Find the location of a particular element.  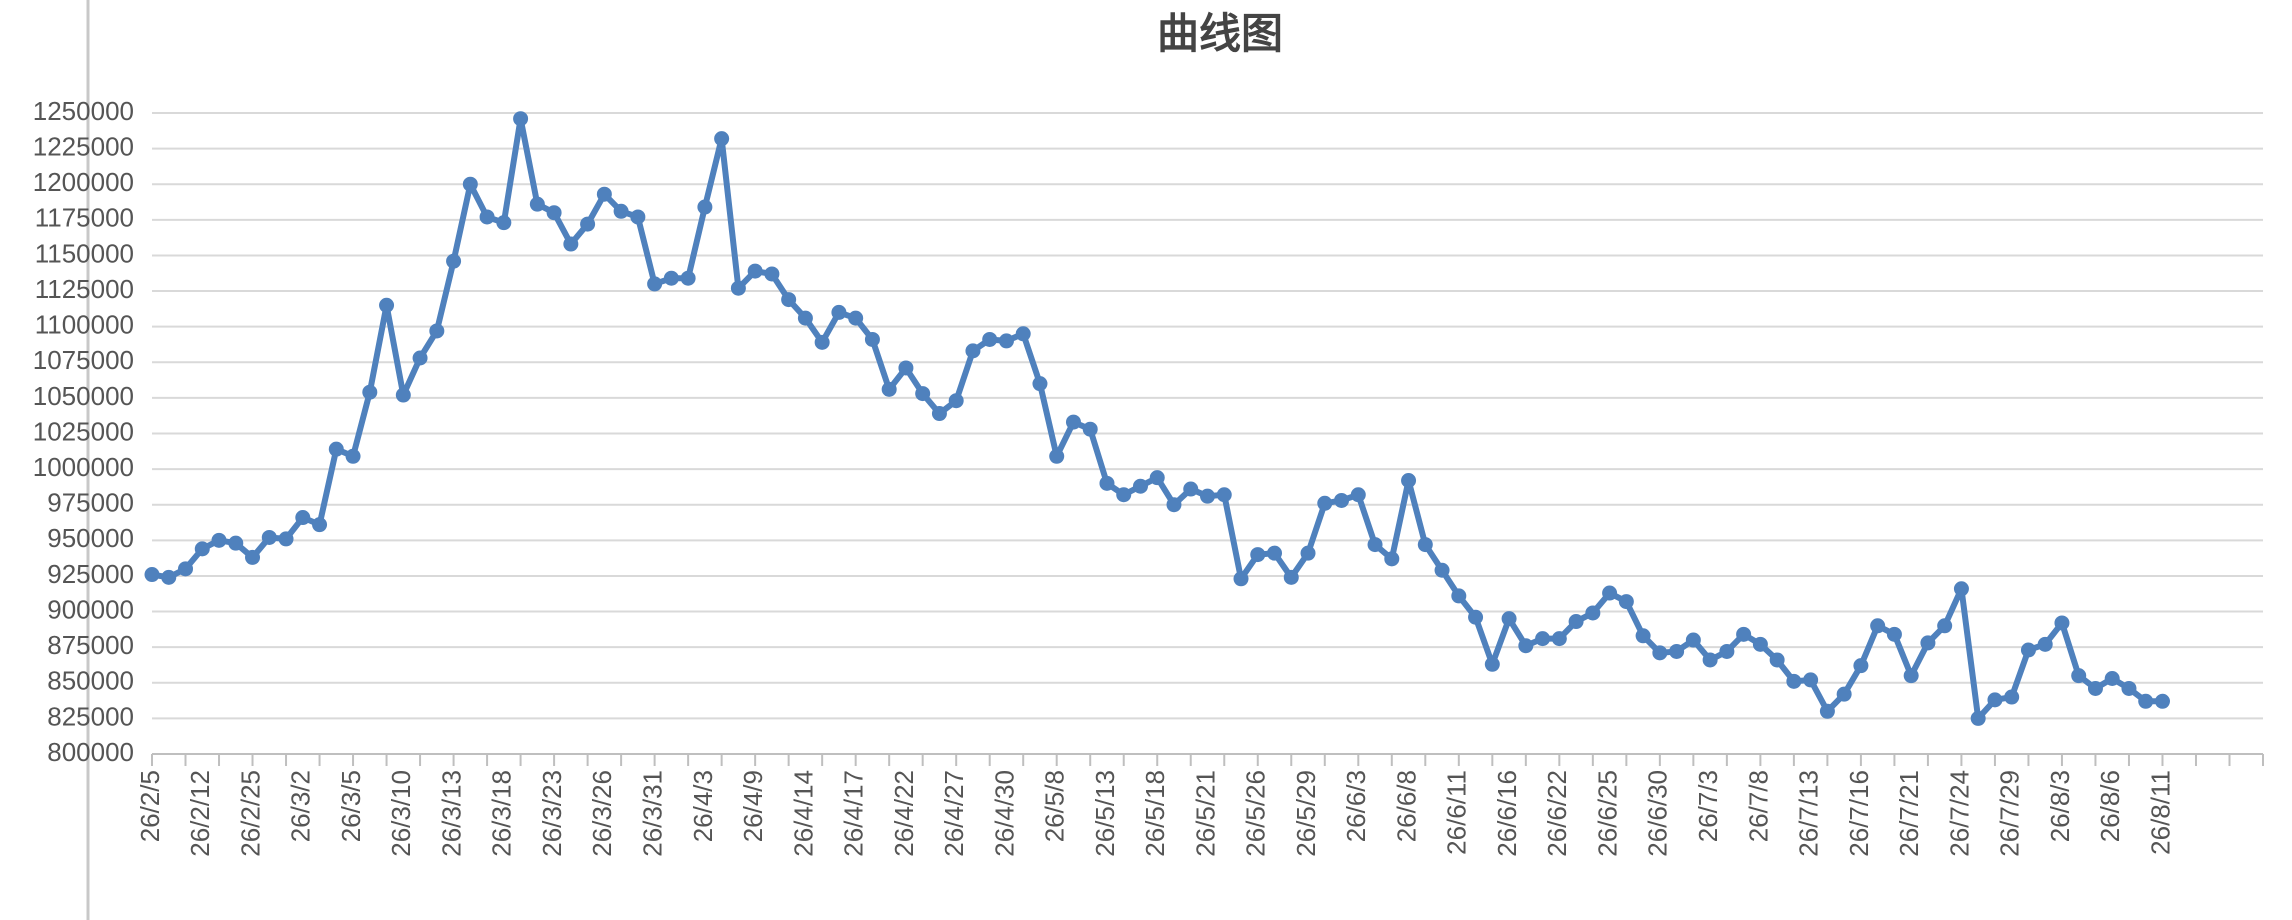

x-tick-label: 26/5/29 is located at coordinates (1306, 813).